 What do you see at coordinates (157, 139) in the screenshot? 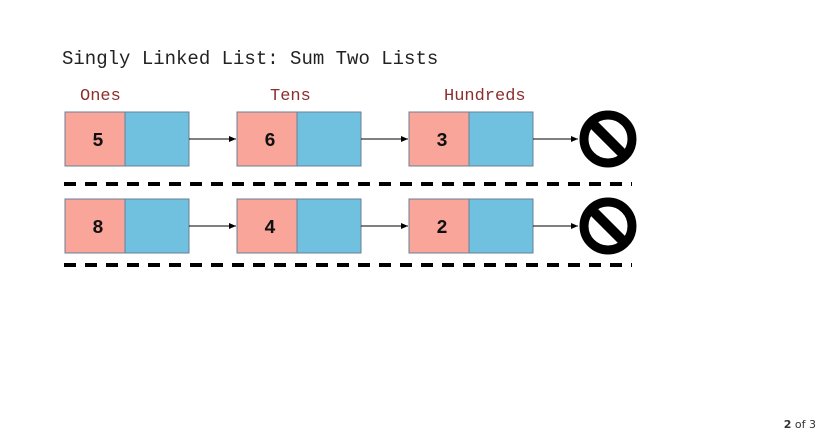
I see `list-1-node-1-next-cell` at bounding box center [157, 139].